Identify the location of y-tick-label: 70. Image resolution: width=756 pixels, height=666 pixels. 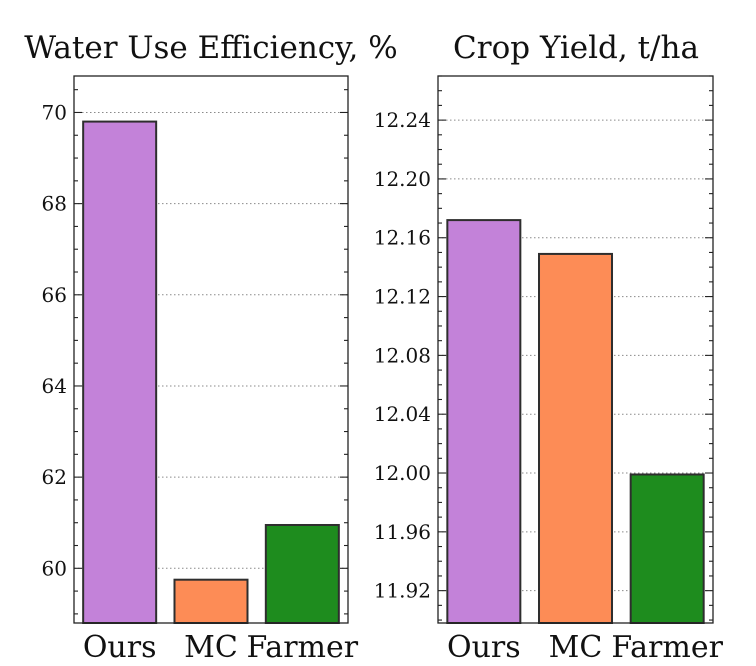
(54, 112).